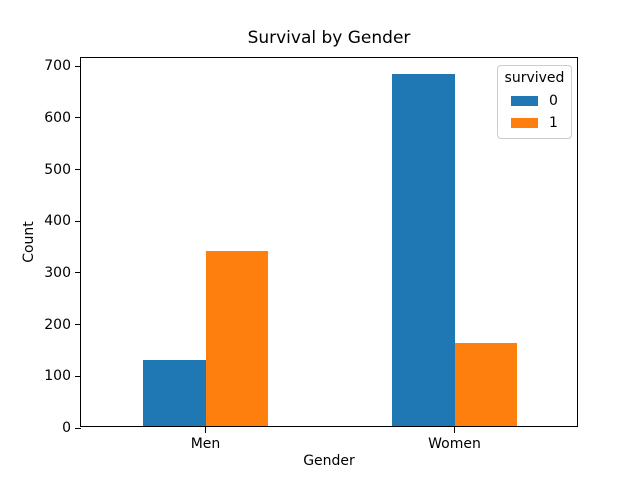 The image size is (640, 480). Describe the element at coordinates (66, 428) in the screenshot. I see `y-tick-label: 0` at that location.